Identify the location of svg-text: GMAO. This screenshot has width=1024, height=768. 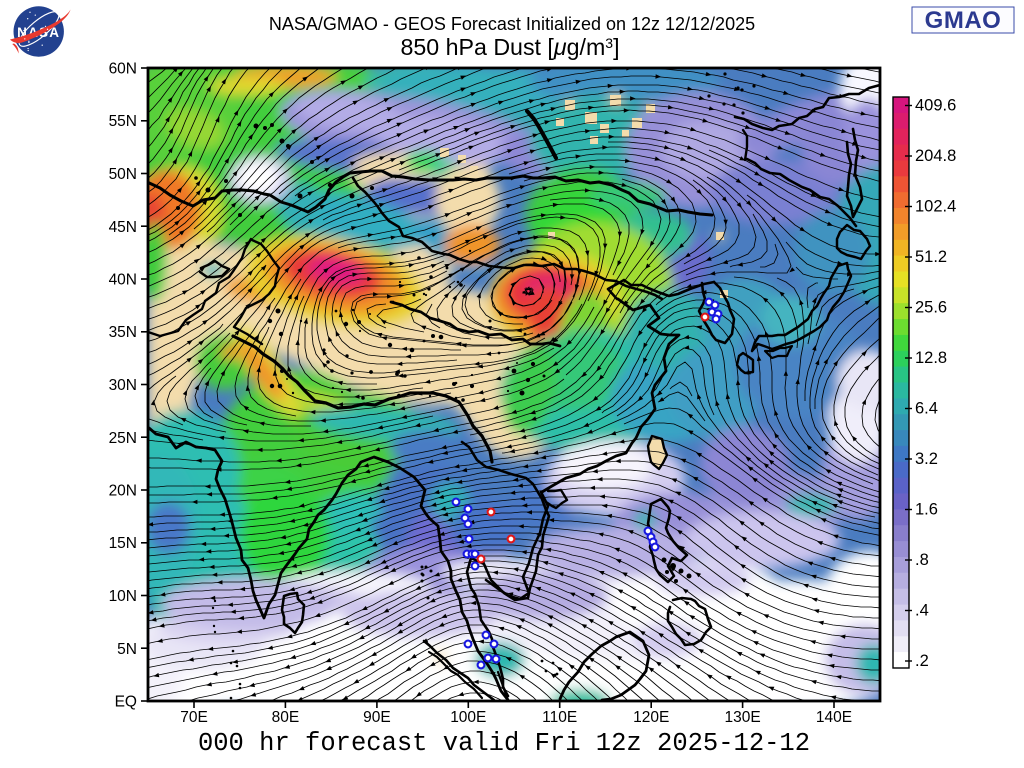
(963, 20).